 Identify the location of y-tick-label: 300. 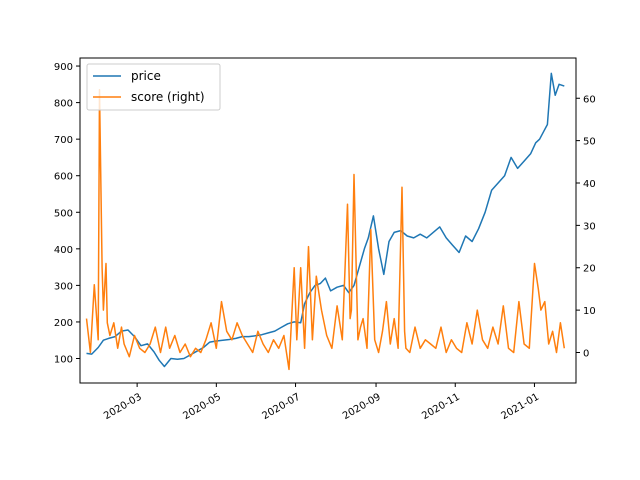
(63, 286).